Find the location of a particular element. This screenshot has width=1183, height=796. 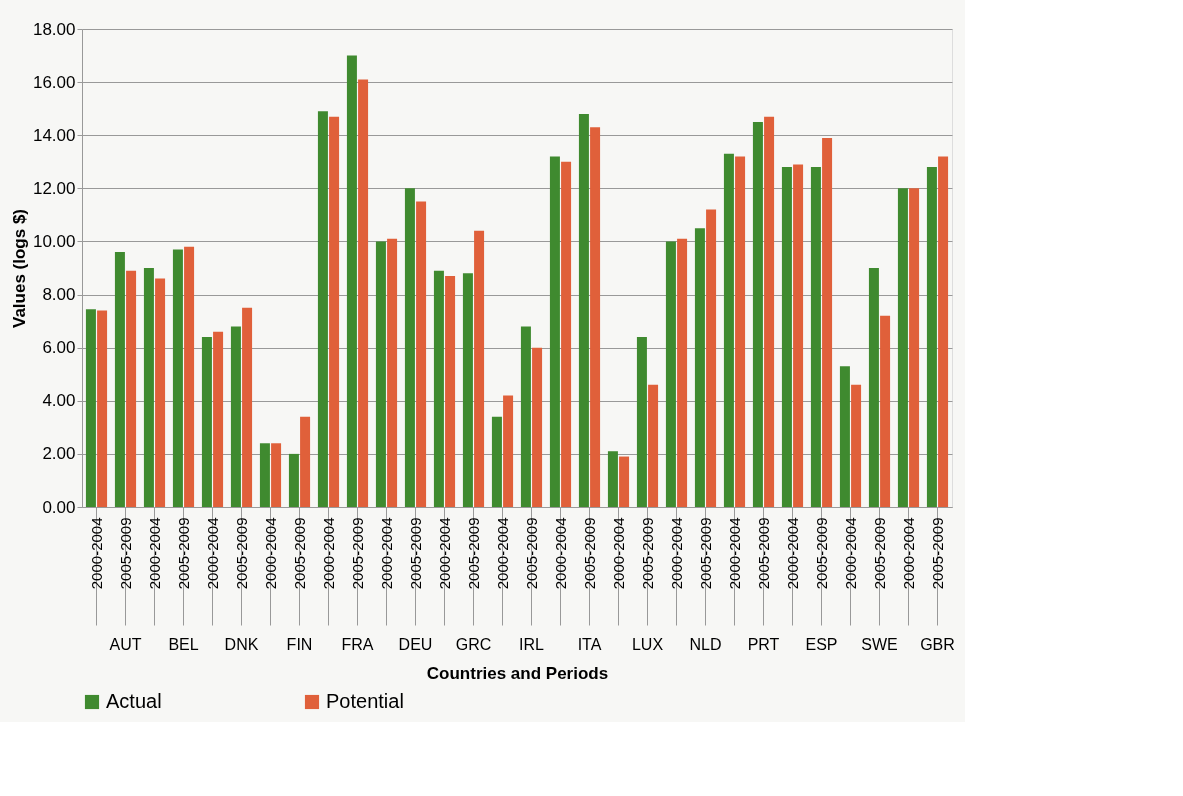

y-tick-label: 2.00 is located at coordinates (59, 454).